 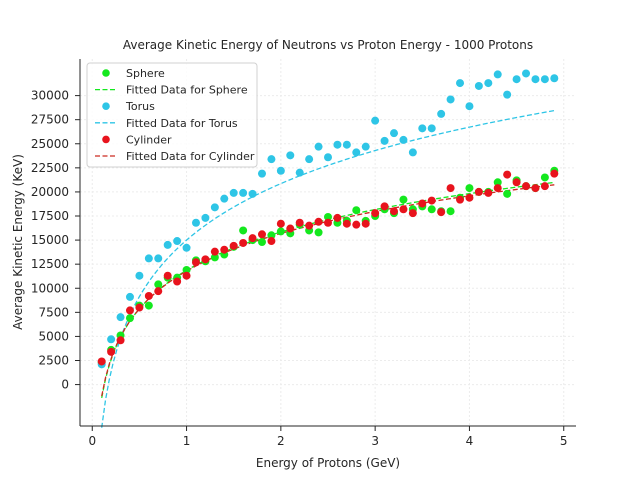 I want to click on y-tick-label: 20000, so click(x=50, y=192).